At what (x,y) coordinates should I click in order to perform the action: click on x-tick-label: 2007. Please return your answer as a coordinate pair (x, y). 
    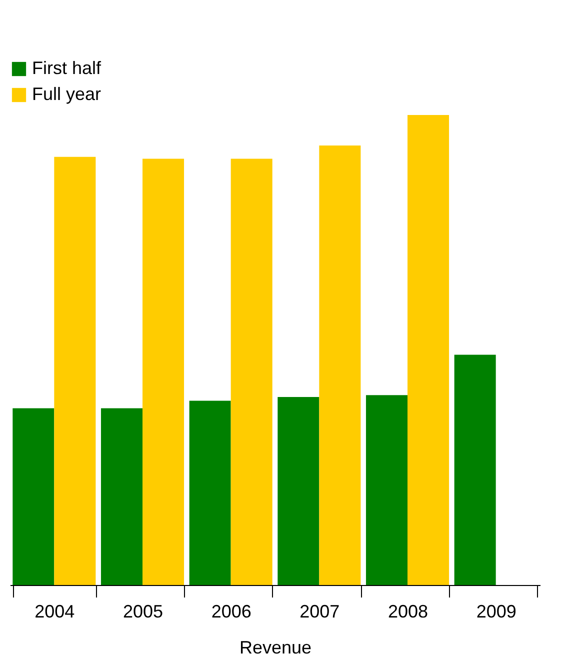
    Looking at the image, I should click on (320, 612).